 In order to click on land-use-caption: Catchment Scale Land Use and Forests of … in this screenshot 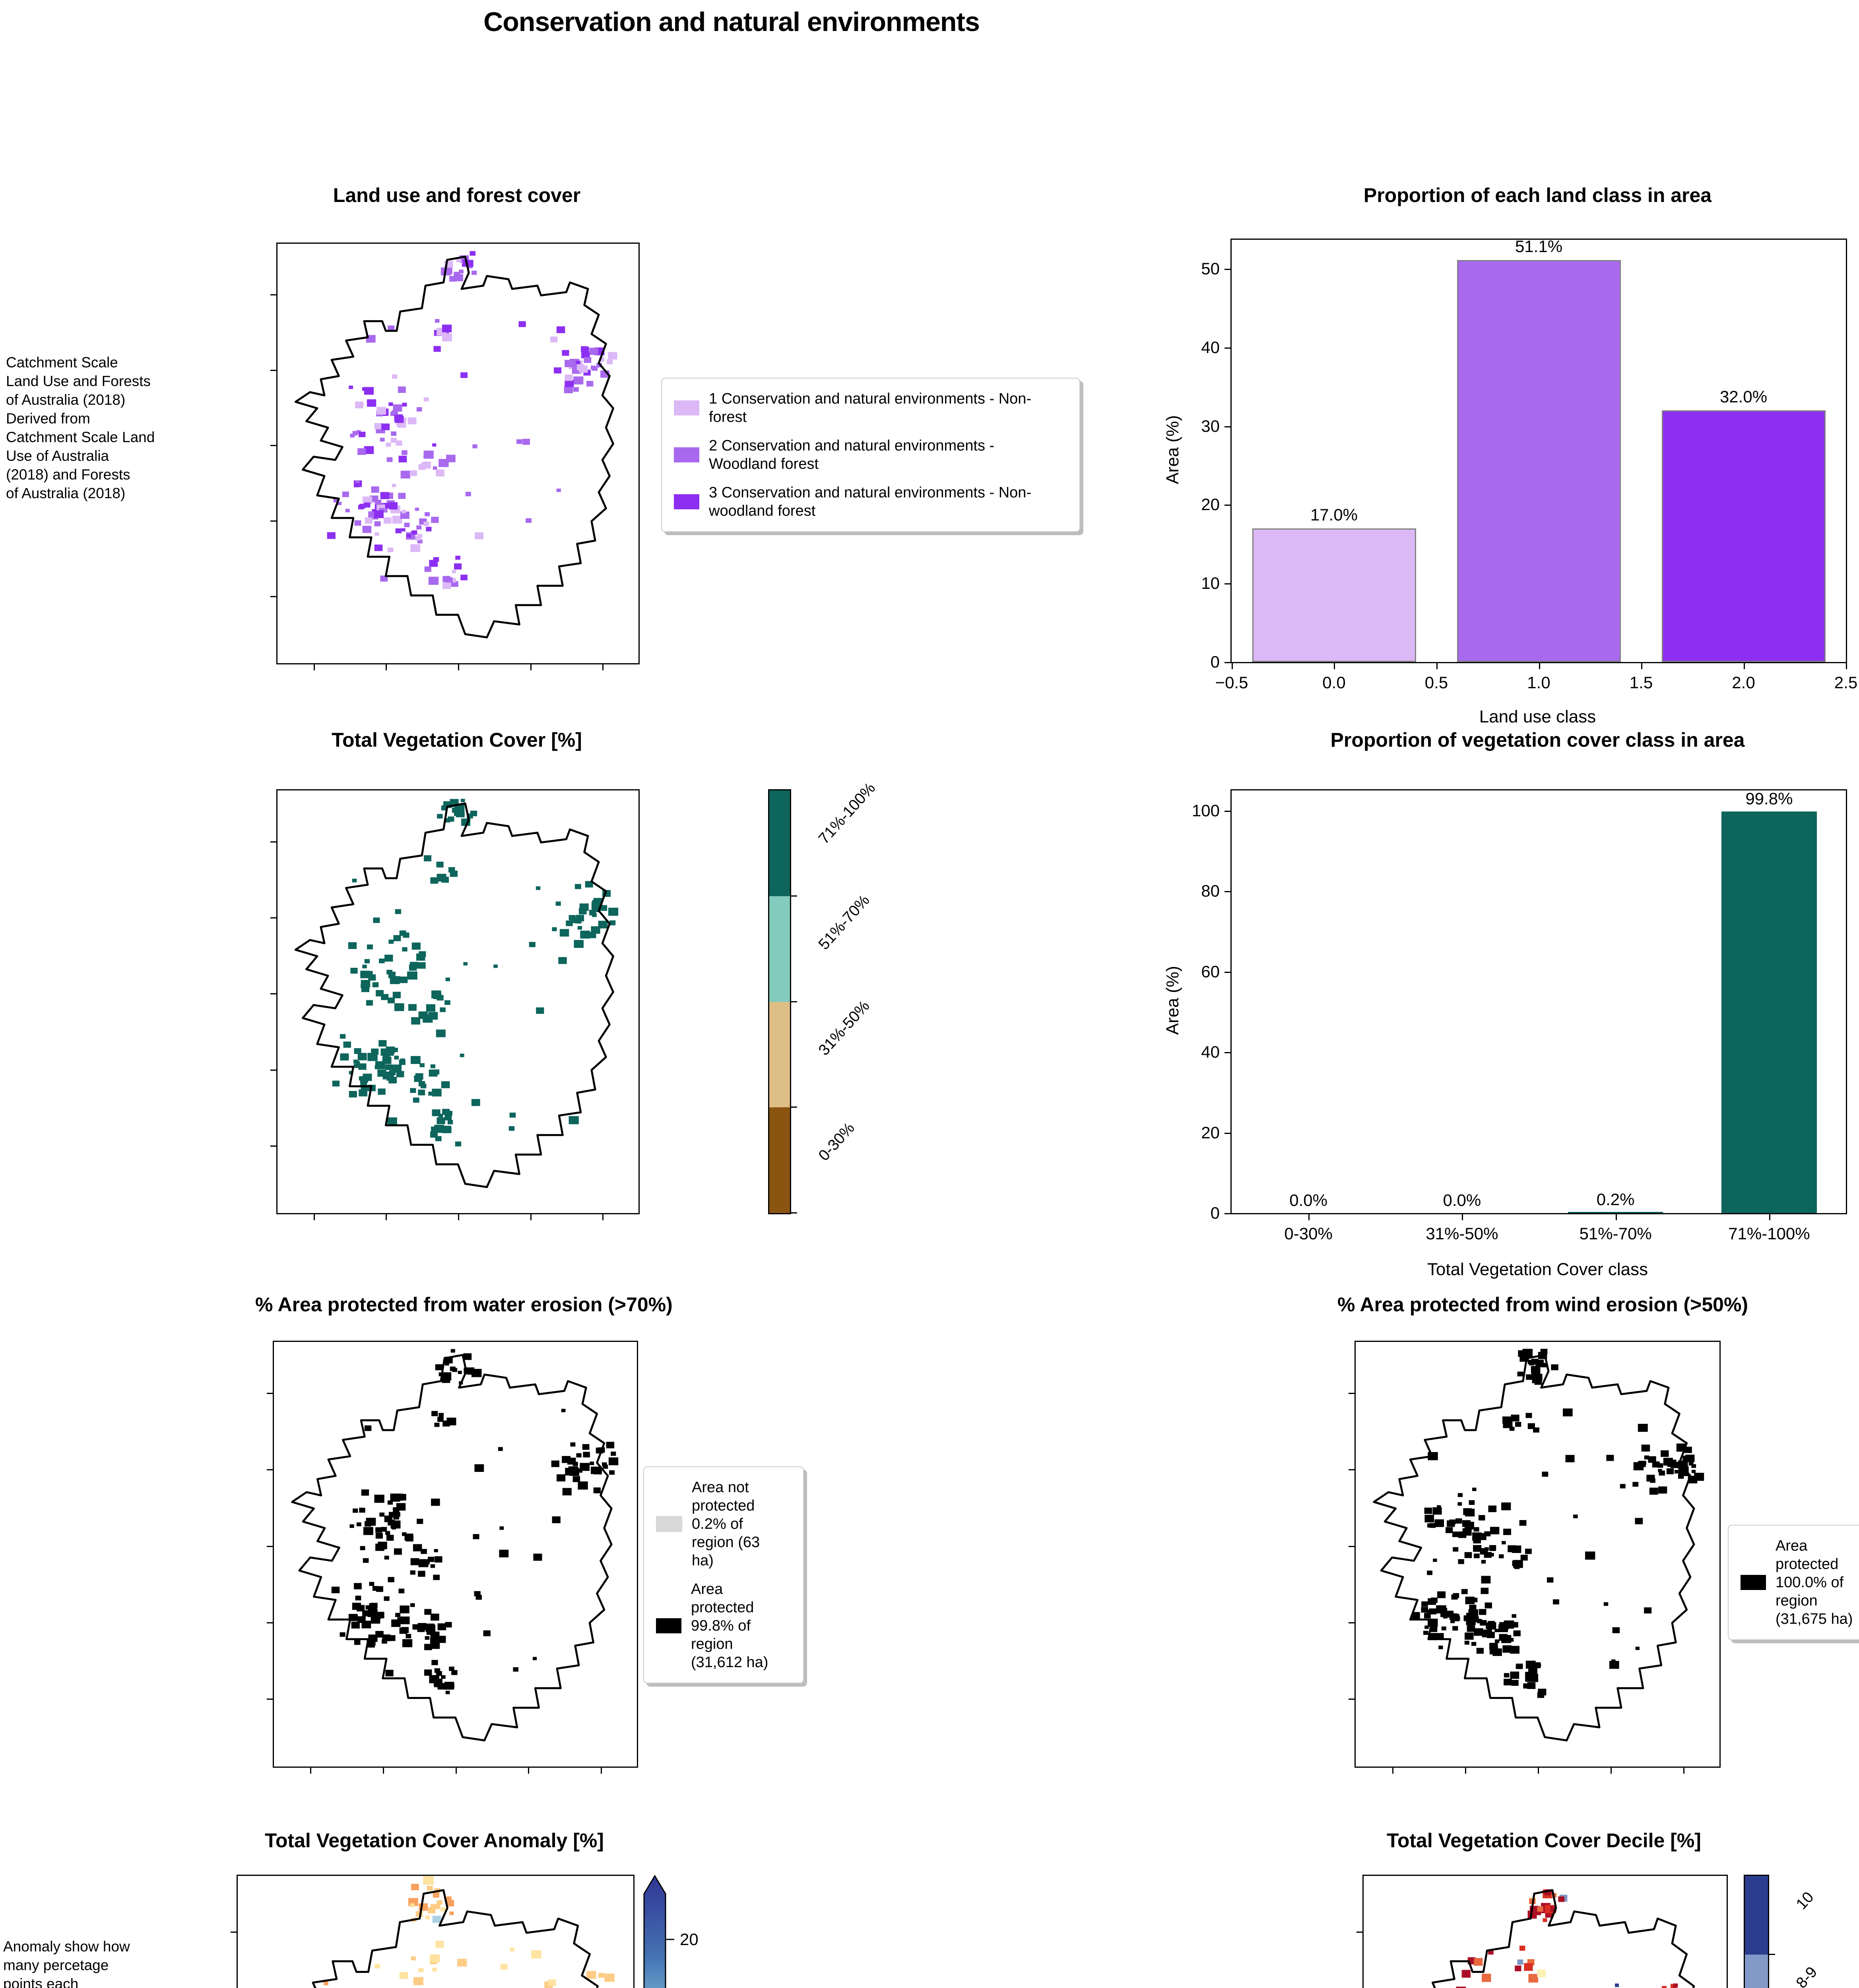, I will do `click(80, 427)`.